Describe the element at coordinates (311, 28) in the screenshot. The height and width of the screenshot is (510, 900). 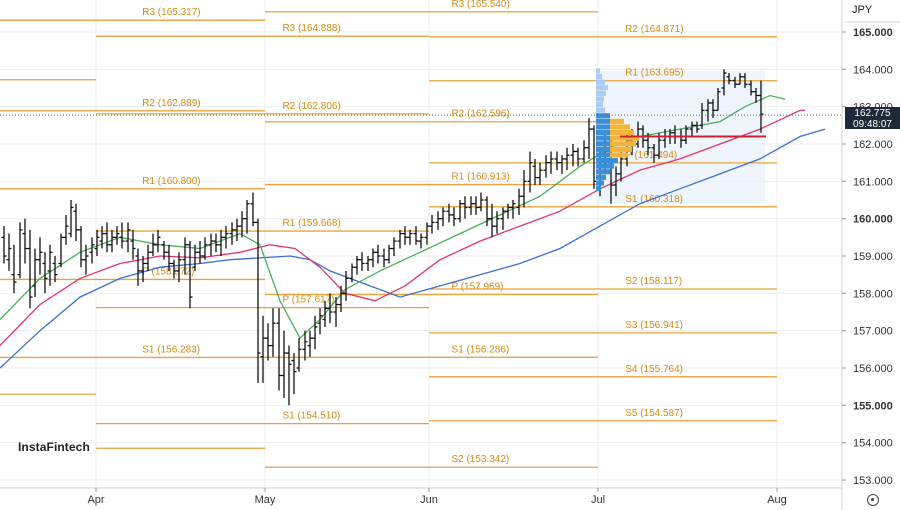
I see `pivot-label: R3 (164.888)` at that location.